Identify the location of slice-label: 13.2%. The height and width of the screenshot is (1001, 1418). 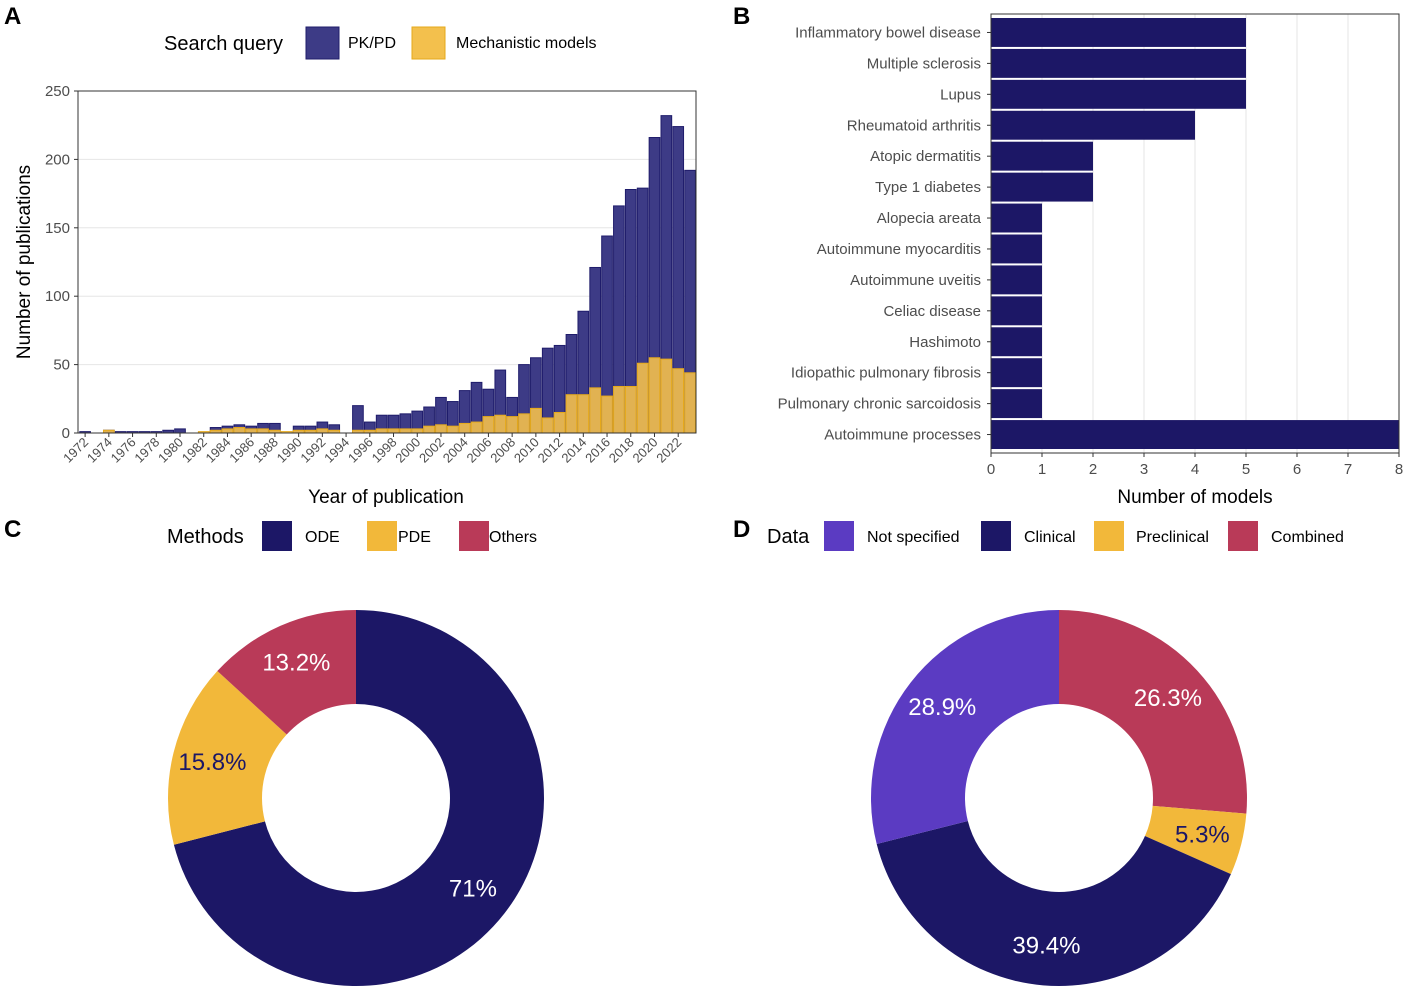
(296, 663).